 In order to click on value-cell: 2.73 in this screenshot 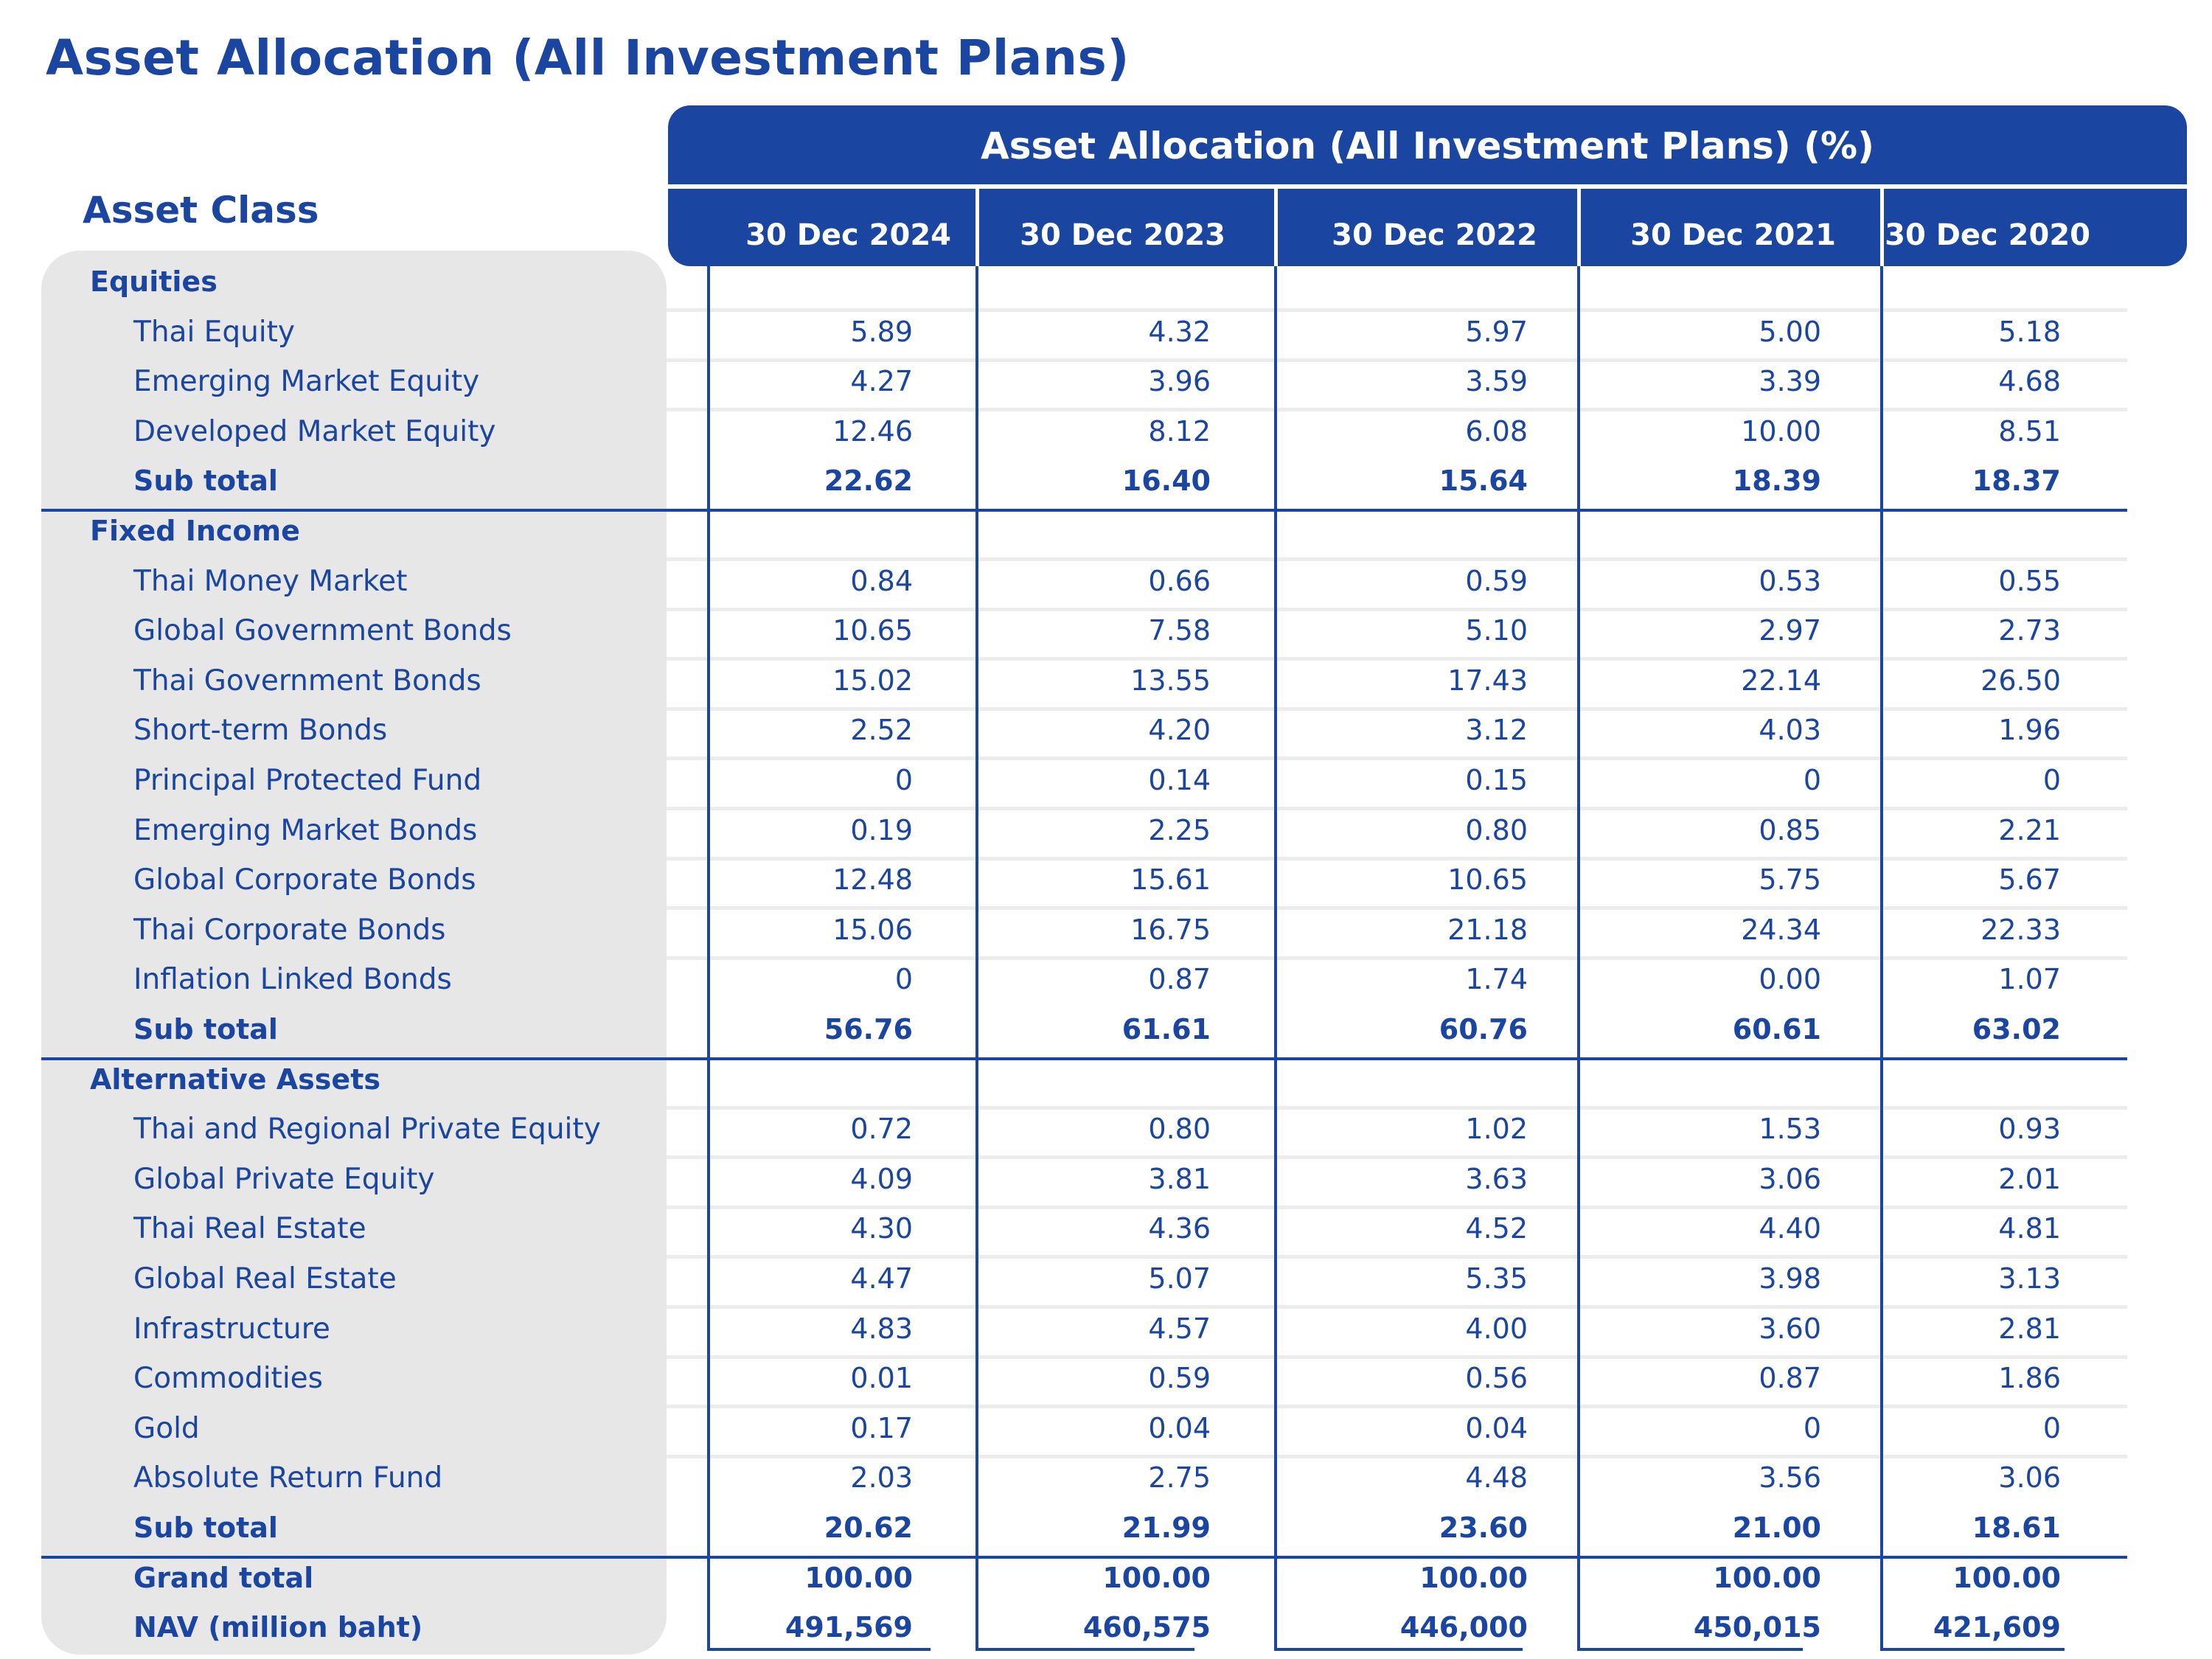, I will do `click(2029, 630)`.